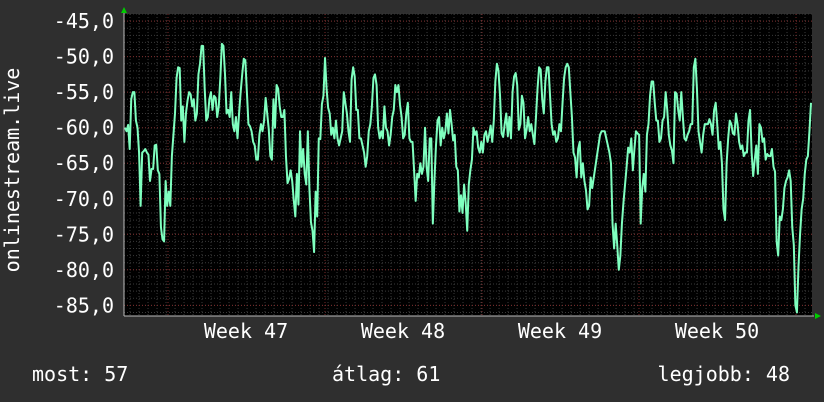  I want to click on x-axis-arrow-icon, so click(818, 316).